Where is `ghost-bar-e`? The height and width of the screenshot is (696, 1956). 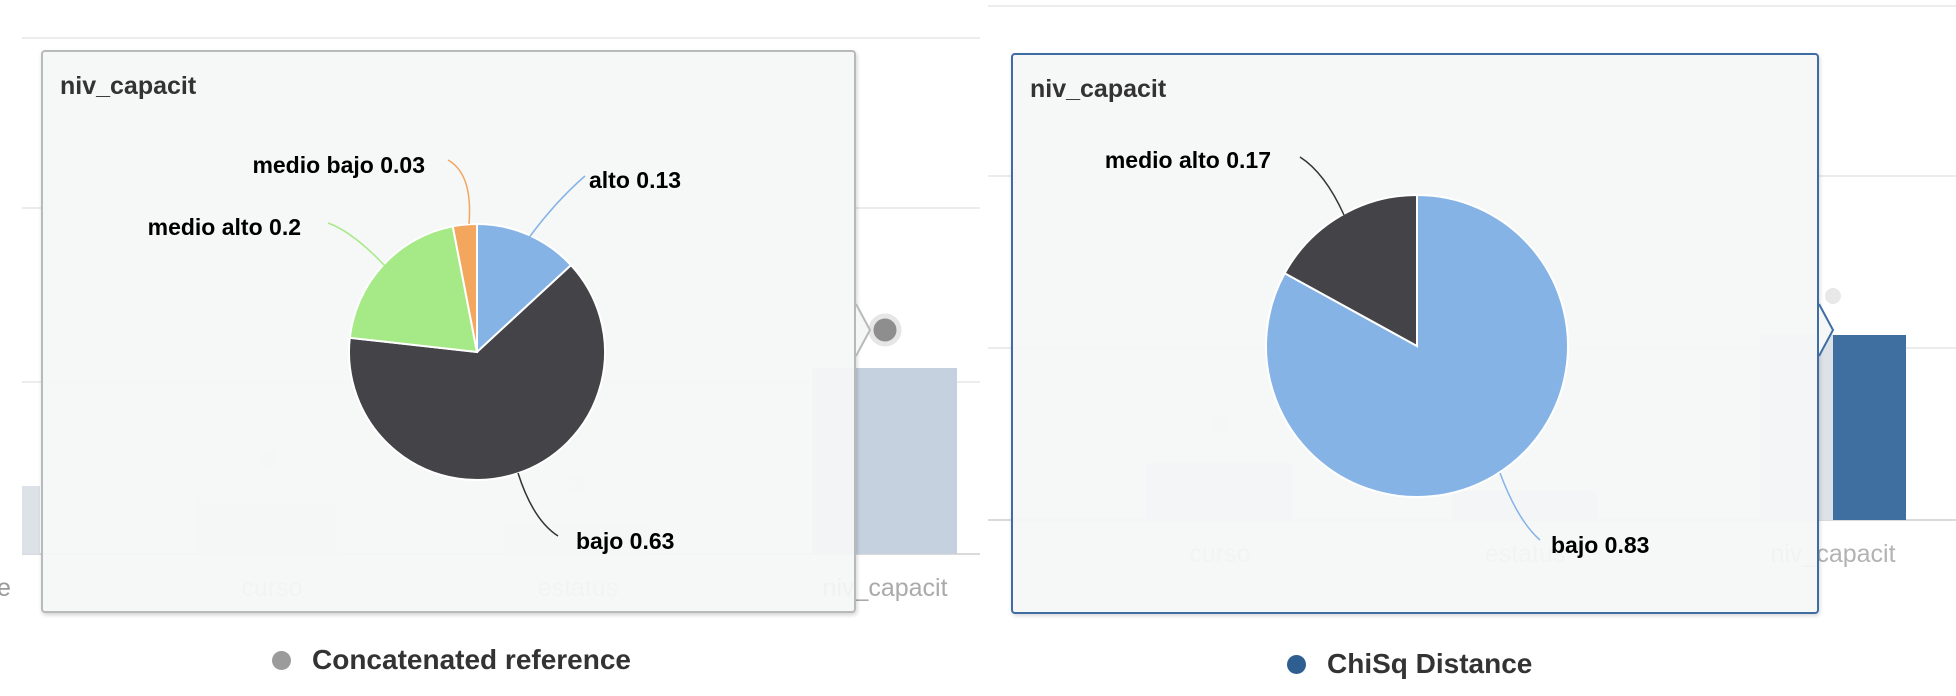 ghost-bar-e is located at coordinates (31, 520).